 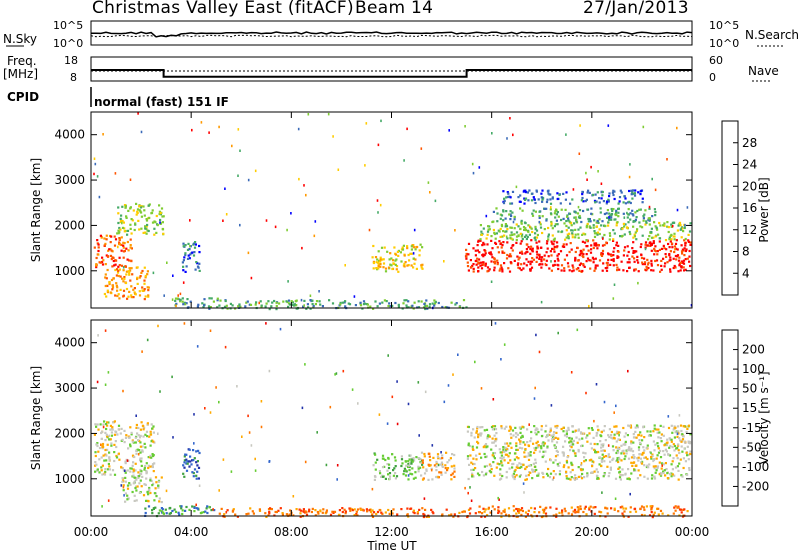 I want to click on time-tick-label: 20:00, so click(x=592, y=532).